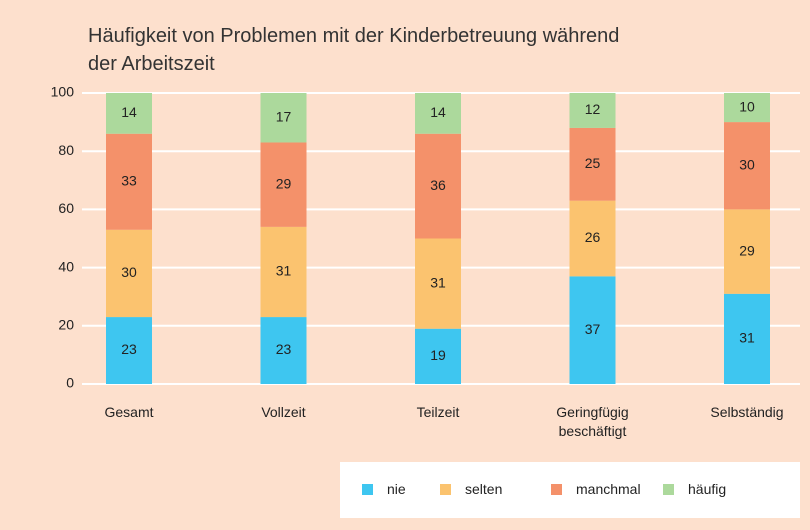  What do you see at coordinates (707, 489) in the screenshot?
I see `legend-label: häufig` at bounding box center [707, 489].